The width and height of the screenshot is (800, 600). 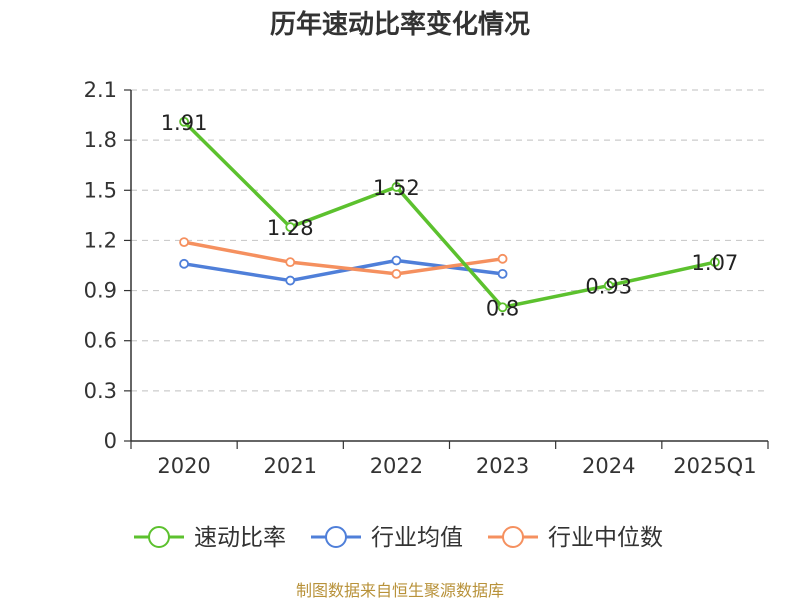 What do you see at coordinates (100, 291) in the screenshot?
I see `y-tick-label: 0.9` at bounding box center [100, 291].